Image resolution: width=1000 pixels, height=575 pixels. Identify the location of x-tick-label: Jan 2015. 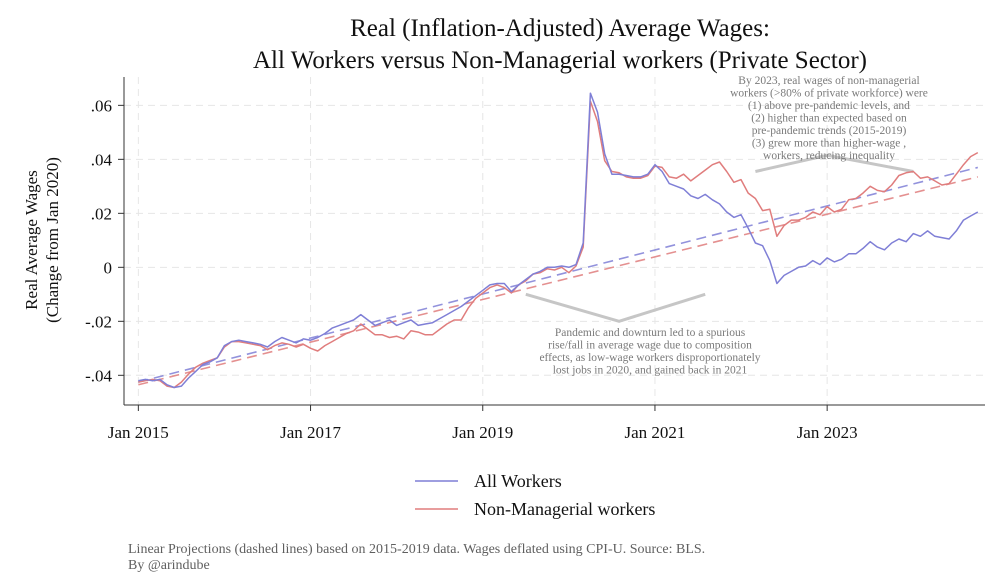
(138, 432).